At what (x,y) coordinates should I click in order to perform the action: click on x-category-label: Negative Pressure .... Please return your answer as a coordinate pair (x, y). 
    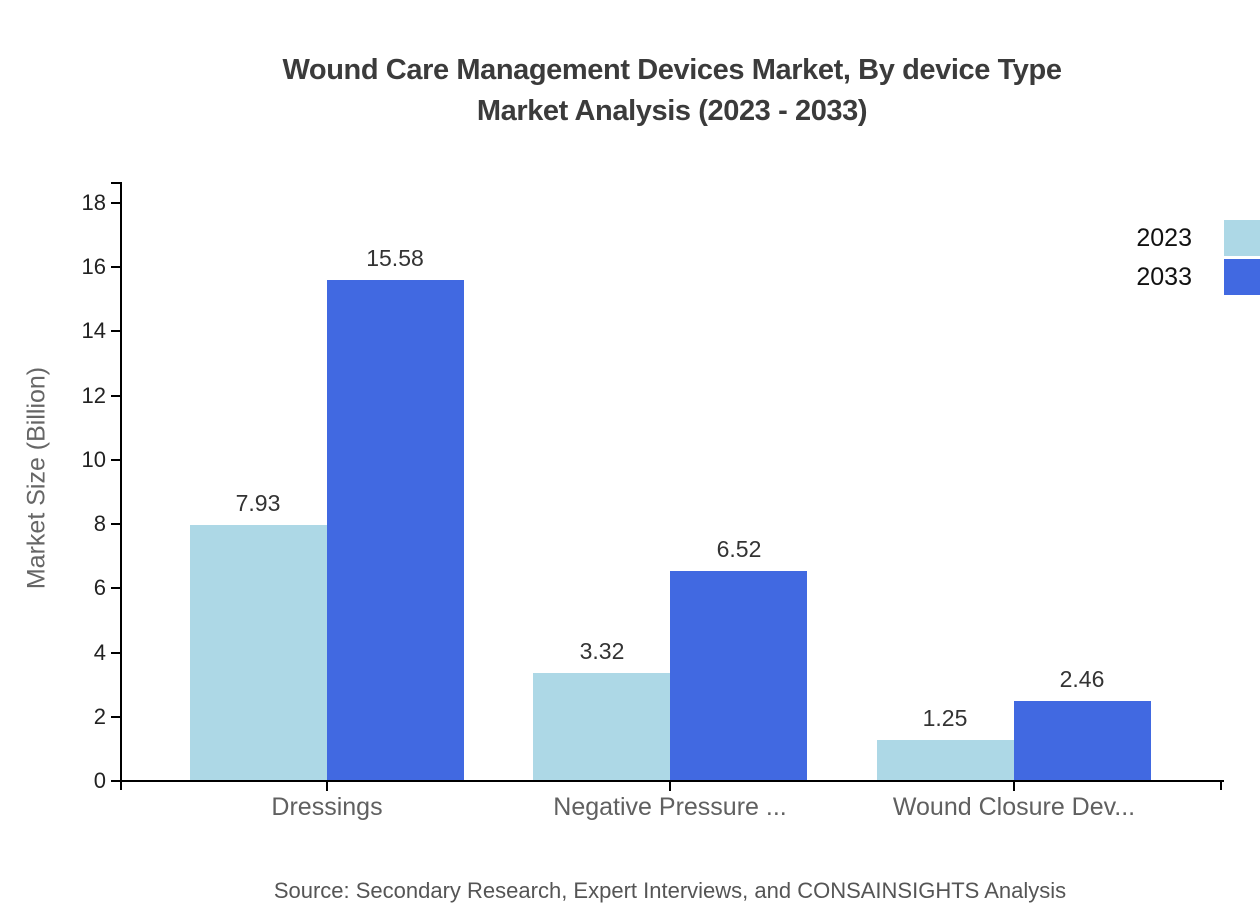
    Looking at the image, I should click on (670, 807).